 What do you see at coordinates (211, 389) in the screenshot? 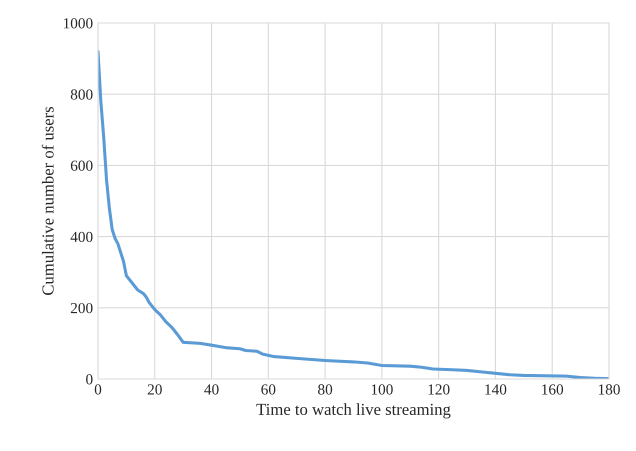
I see `x-tick-label: 40` at bounding box center [211, 389].